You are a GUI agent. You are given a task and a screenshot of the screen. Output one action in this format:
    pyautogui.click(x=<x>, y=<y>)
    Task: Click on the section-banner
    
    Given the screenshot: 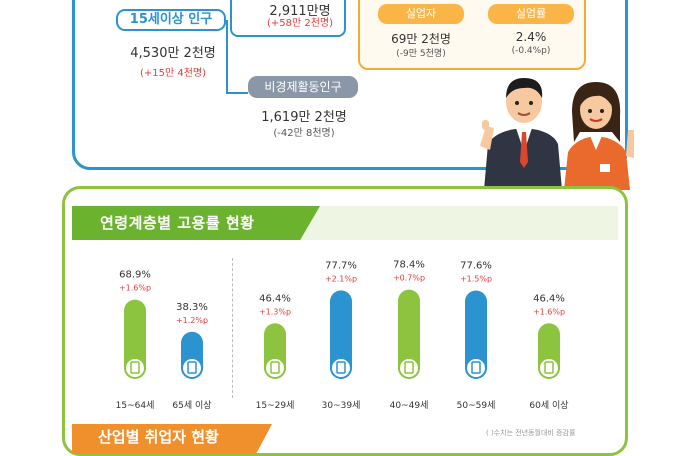 What is the action you would take?
    pyautogui.click(x=196, y=223)
    